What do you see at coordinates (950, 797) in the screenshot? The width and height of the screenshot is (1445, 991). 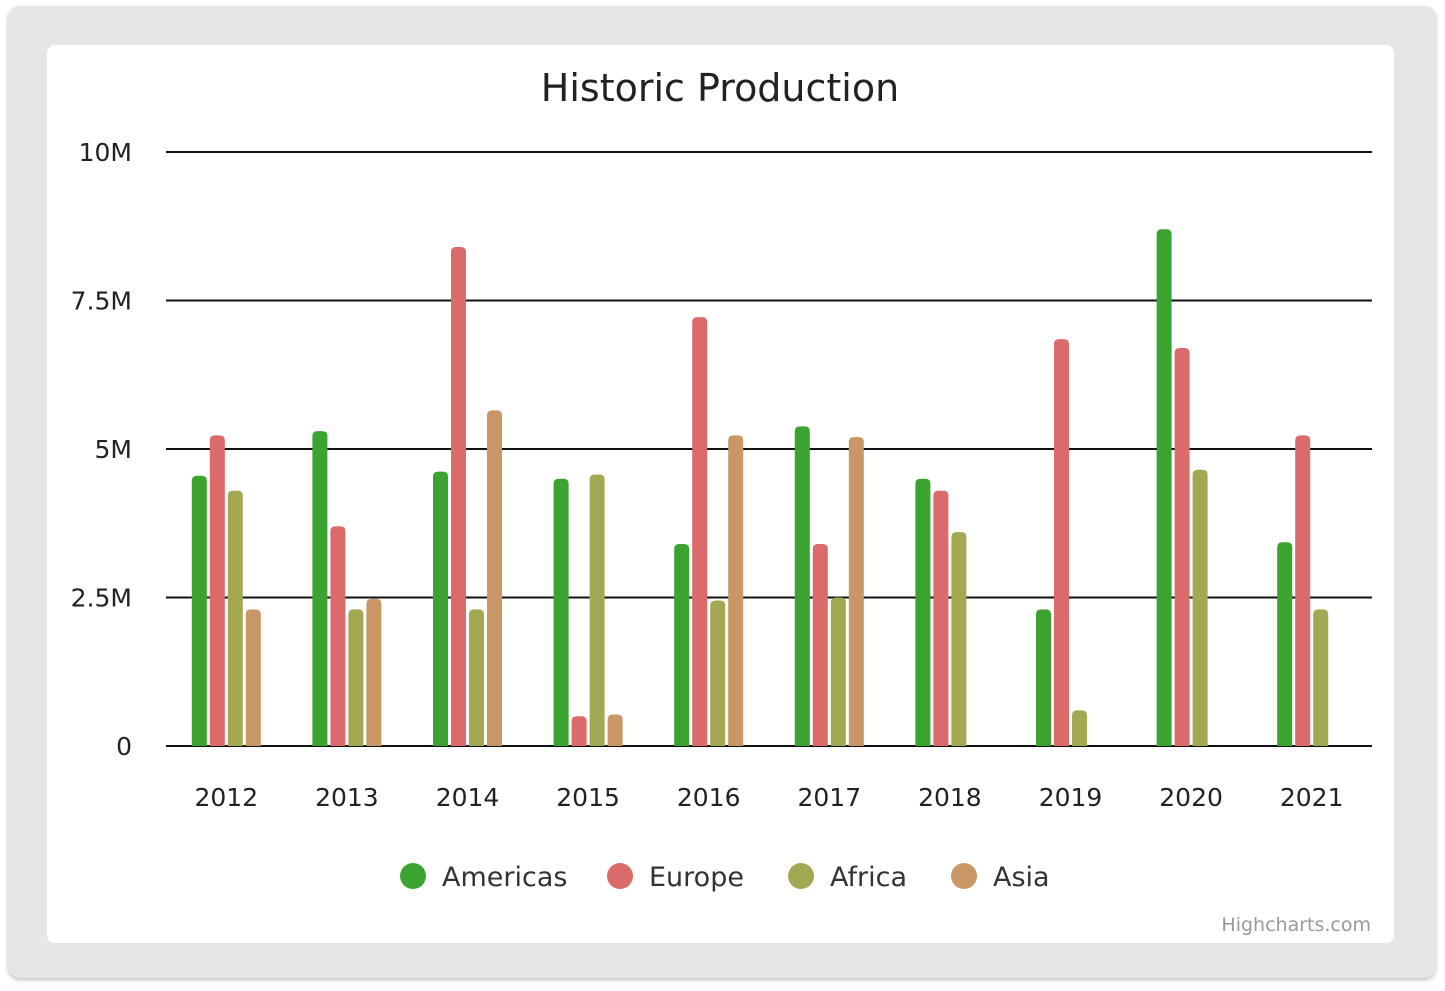 I see `x-tick-label: 2018` at bounding box center [950, 797].